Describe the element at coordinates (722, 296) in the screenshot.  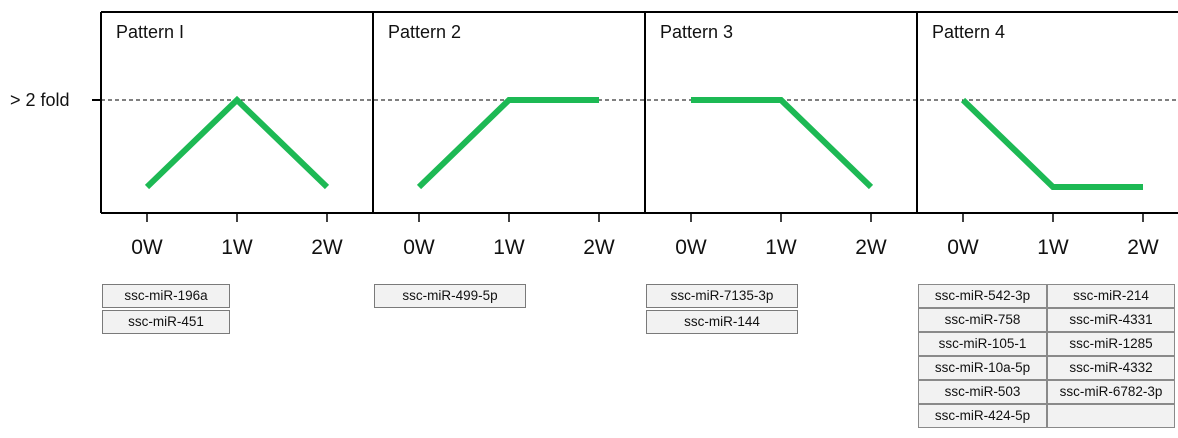
I see `pattern-3-mirna-box: ssc-miR-7135-3p` at that location.